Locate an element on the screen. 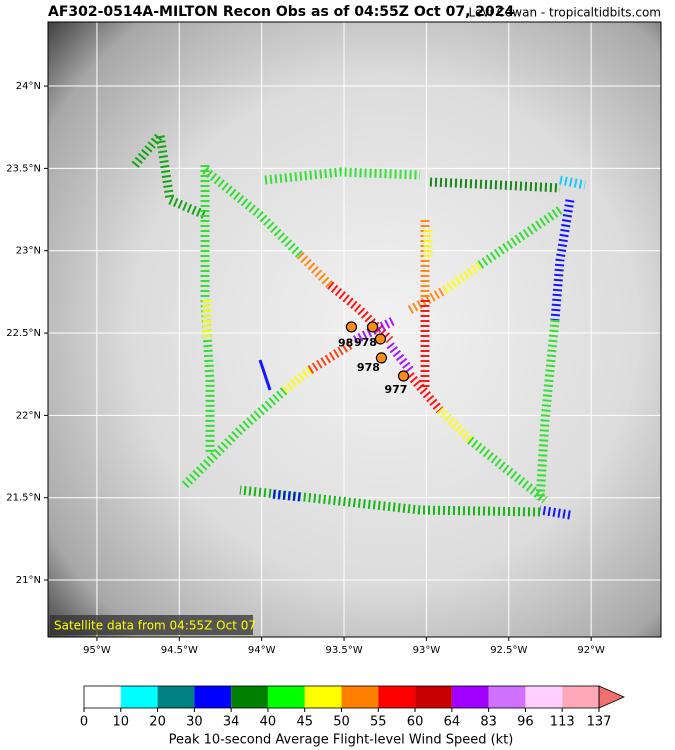 This screenshot has width=675, height=750. colorbar-tick-label: 30 is located at coordinates (194, 722).